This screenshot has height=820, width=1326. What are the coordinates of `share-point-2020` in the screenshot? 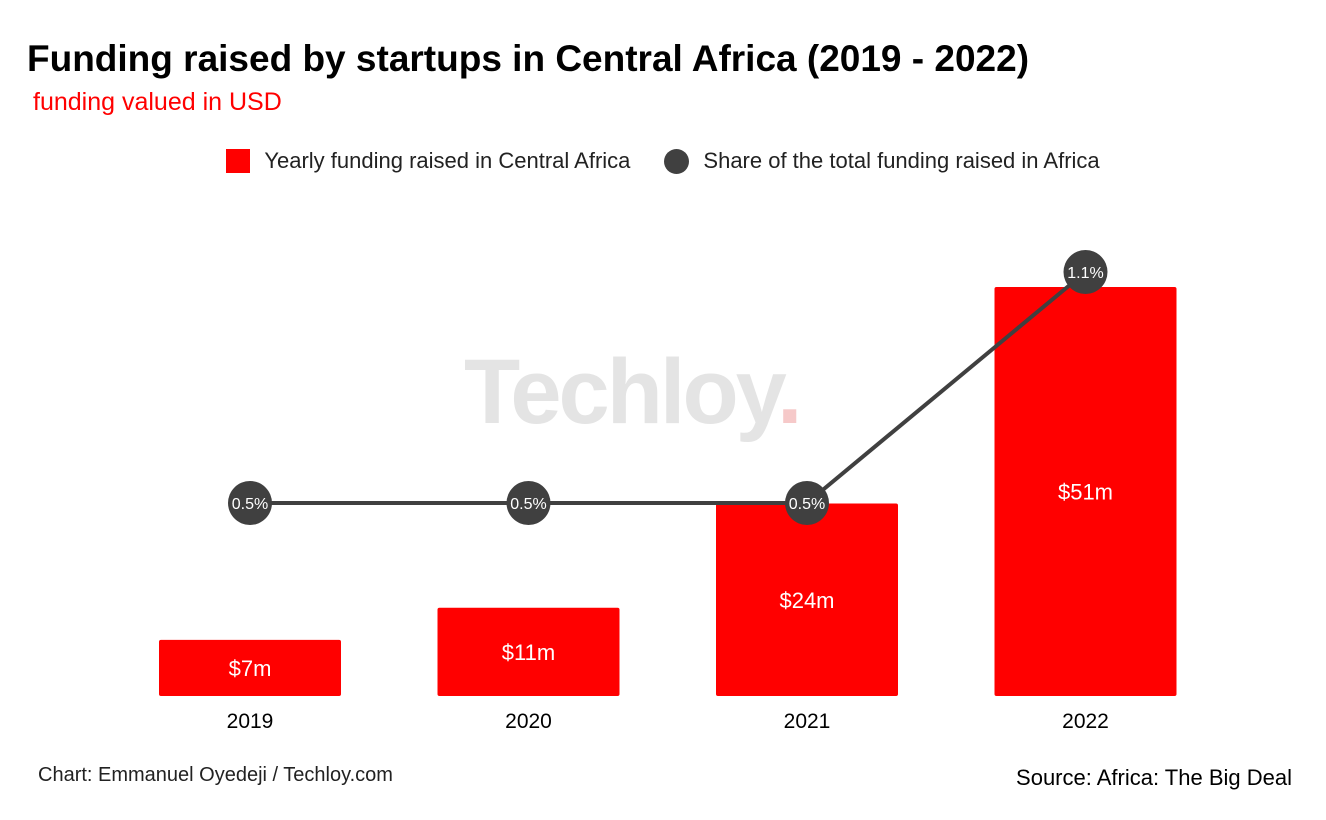 It's located at (528, 503).